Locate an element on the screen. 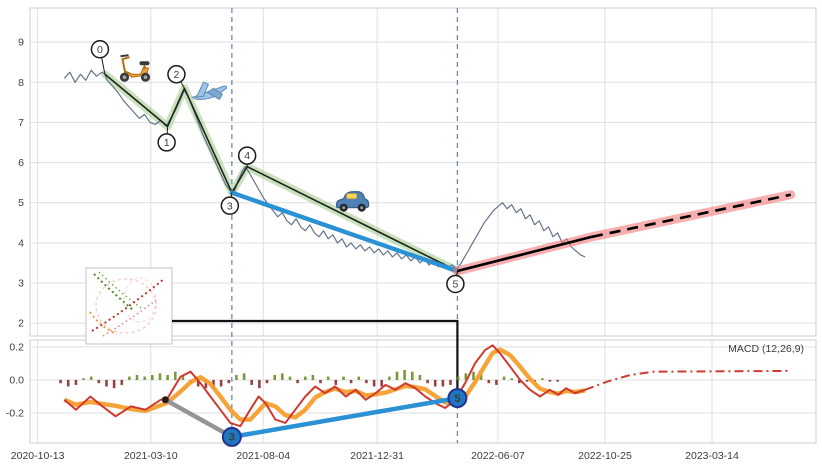  macd-marker-label: 3 is located at coordinates (232, 438).